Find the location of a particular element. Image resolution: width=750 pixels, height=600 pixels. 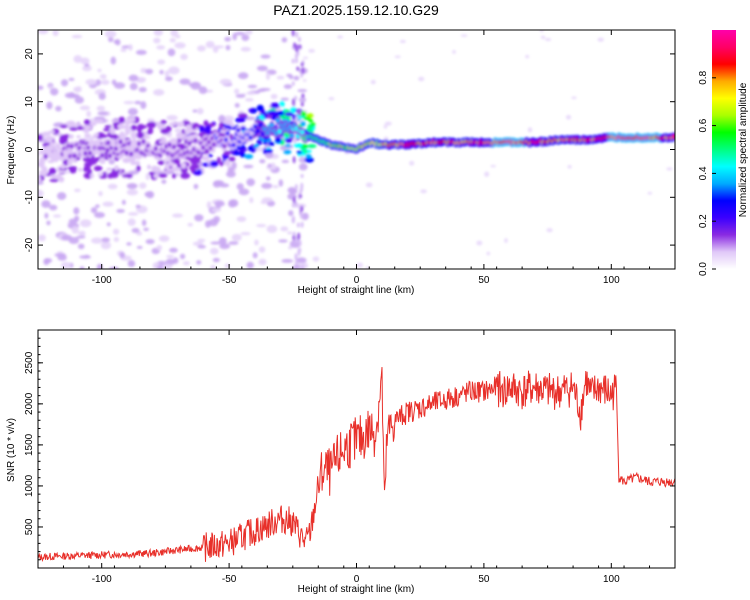

top-x-tick-label: 50 is located at coordinates (484, 280).